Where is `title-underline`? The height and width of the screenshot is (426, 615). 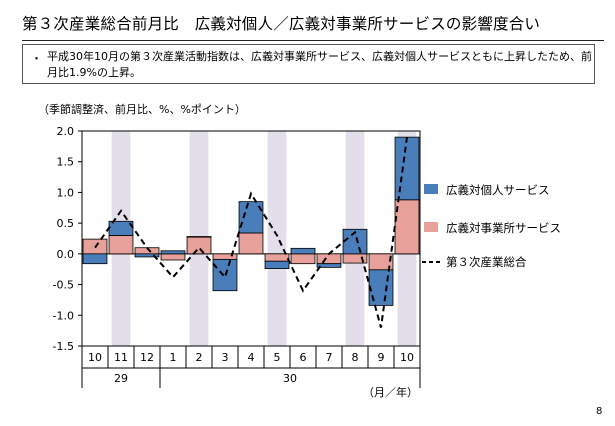
title-underline is located at coordinates (313, 40).